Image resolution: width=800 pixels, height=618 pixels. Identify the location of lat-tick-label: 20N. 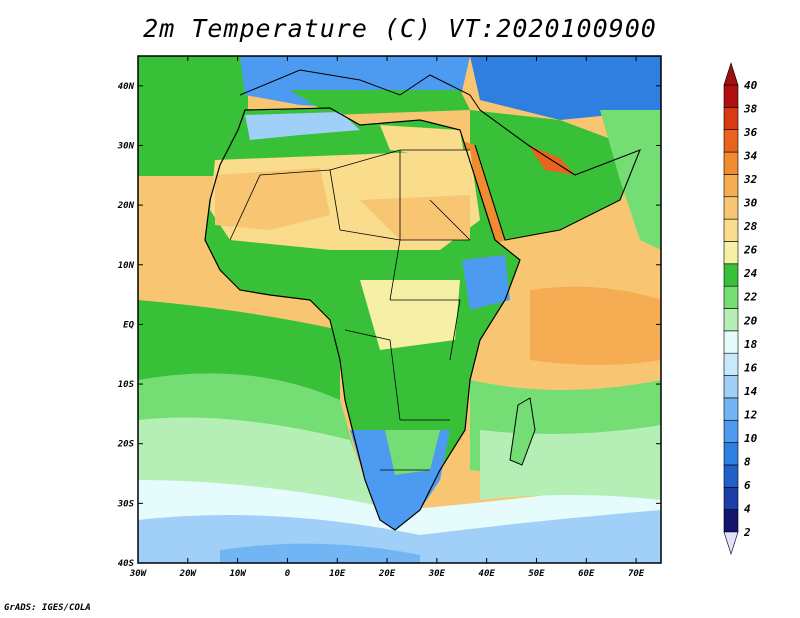
(126, 206).